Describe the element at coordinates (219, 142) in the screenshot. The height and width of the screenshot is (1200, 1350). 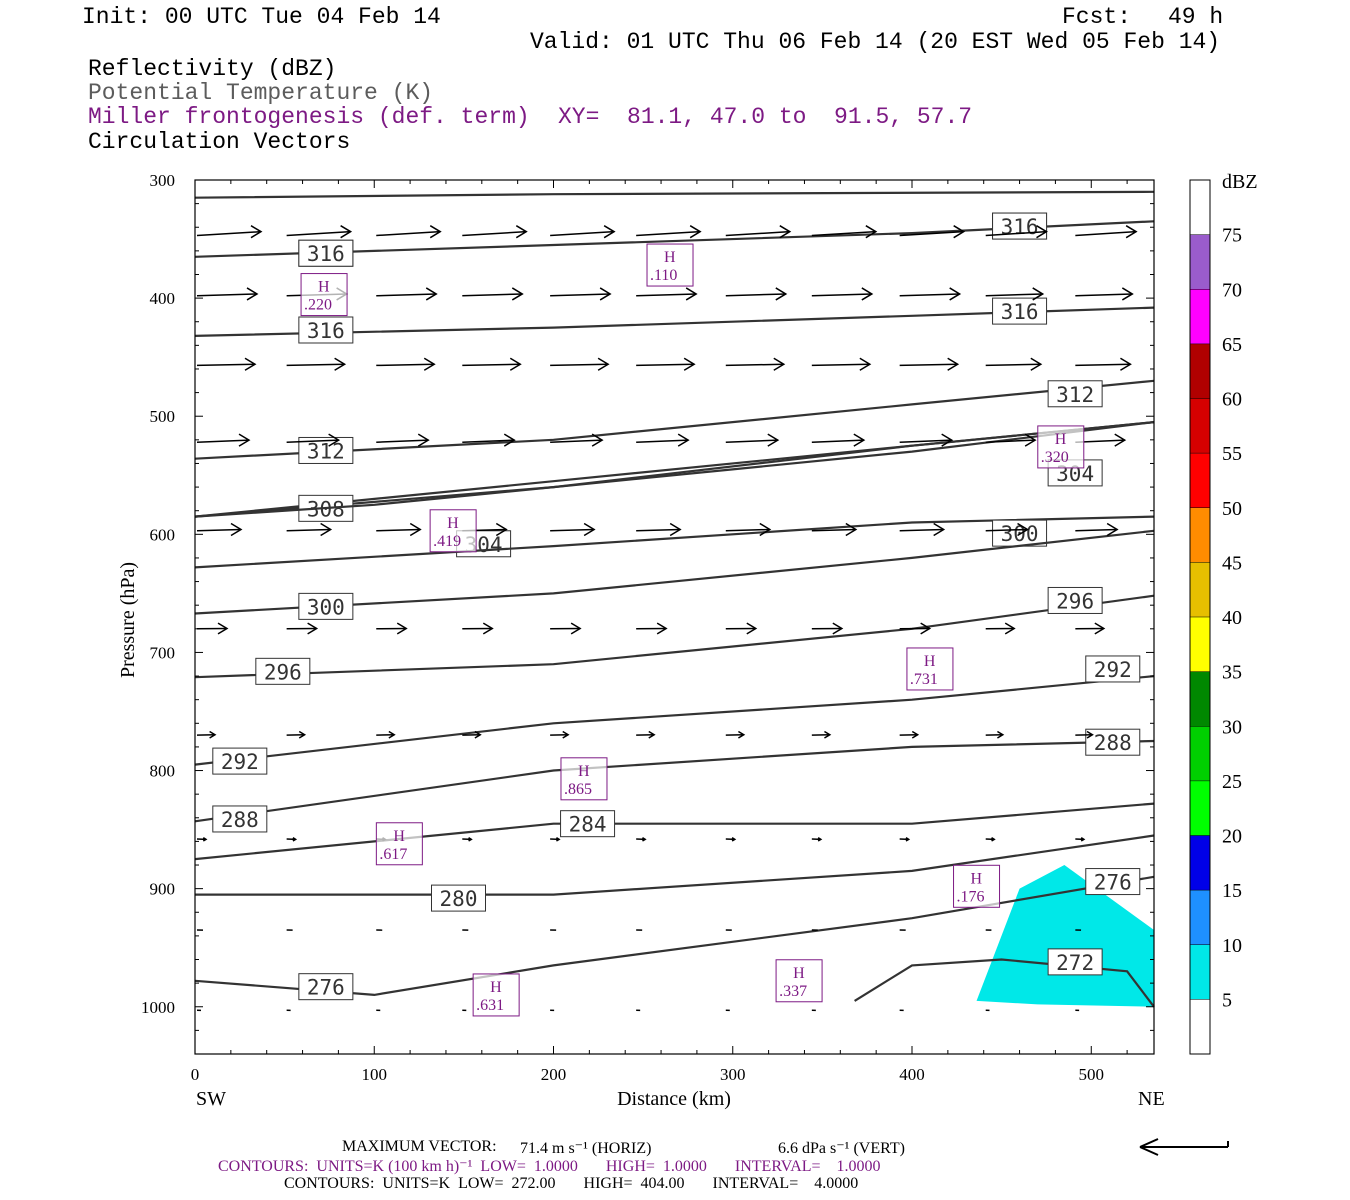
I see `field-circulation-vectors: Circulation Vectors` at that location.